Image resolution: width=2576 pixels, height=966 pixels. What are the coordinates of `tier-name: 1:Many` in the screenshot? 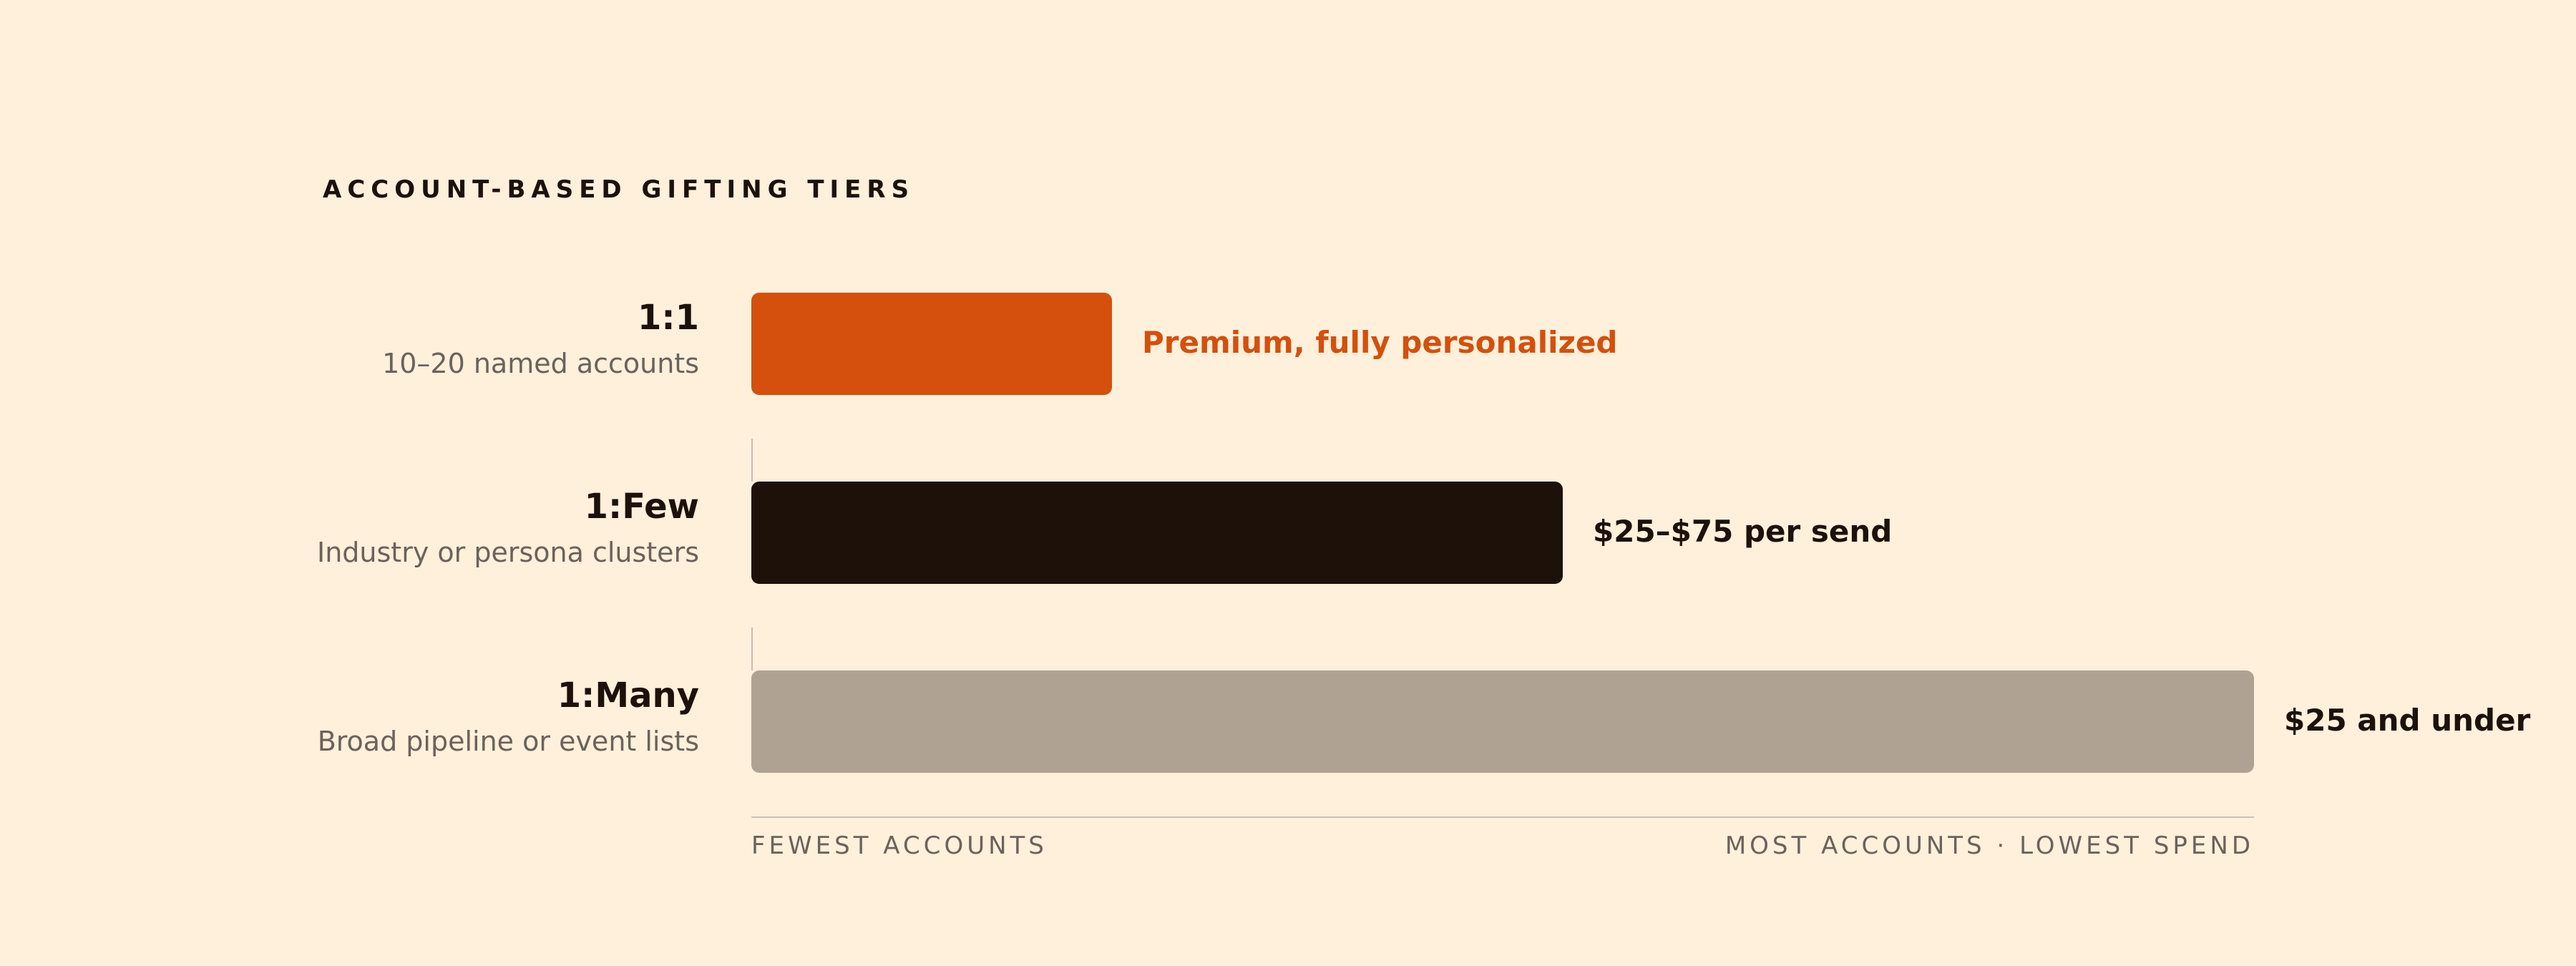 It's located at (628, 695).